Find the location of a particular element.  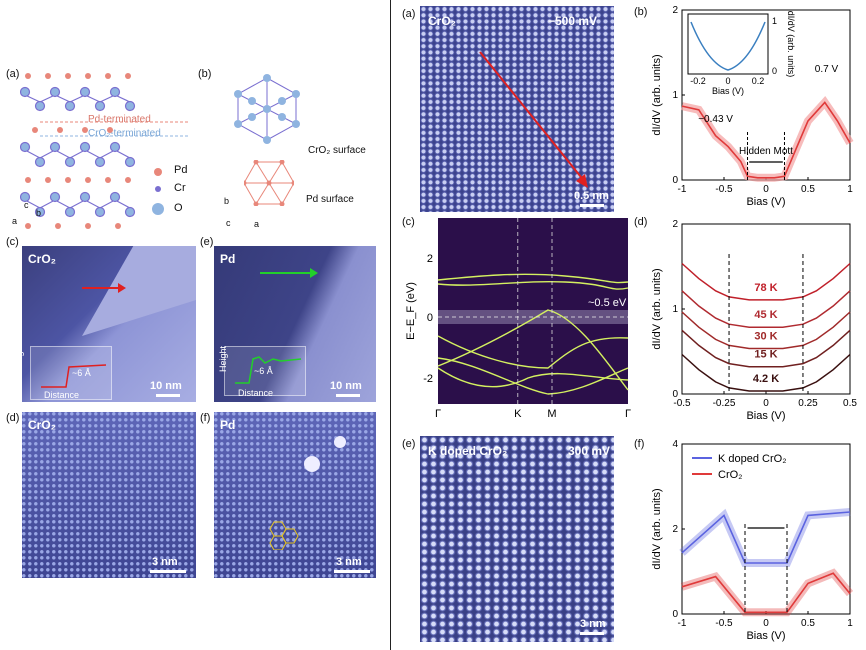

legend-o-swatch is located at coordinates (158, 209).